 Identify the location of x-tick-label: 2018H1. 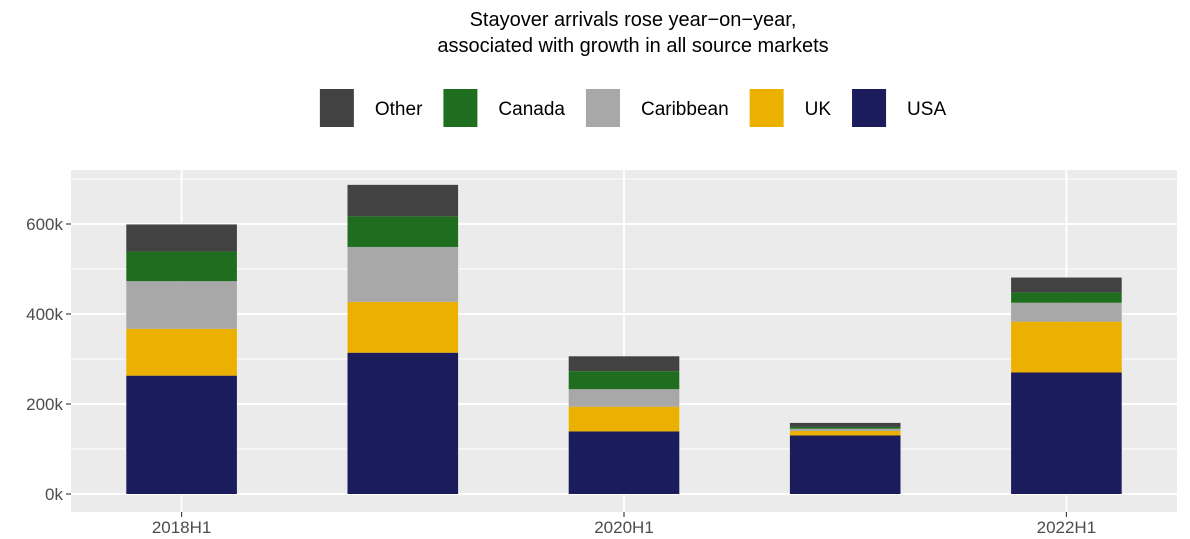
(182, 527).